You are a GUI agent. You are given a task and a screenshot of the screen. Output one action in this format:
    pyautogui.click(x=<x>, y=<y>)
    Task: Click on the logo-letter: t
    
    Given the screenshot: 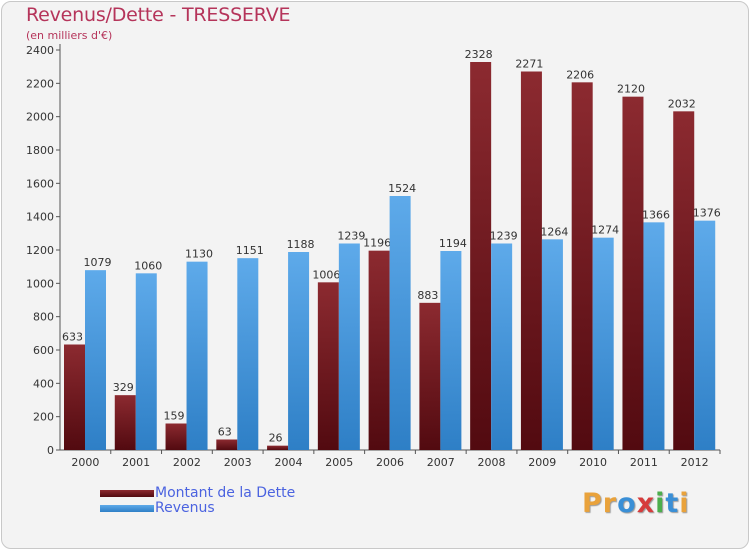 What is the action you would take?
    pyautogui.click(x=672, y=503)
    